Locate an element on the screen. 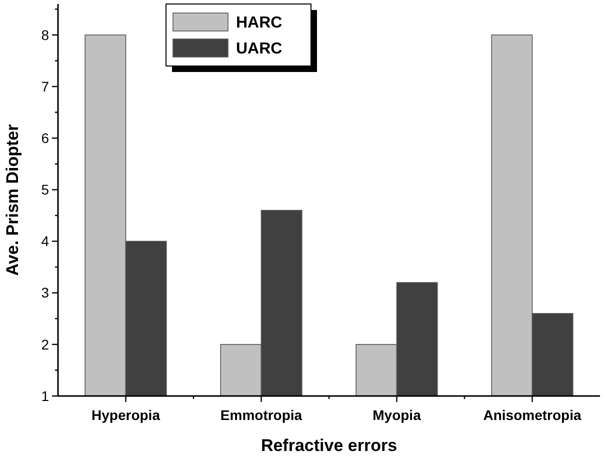  y-tick-label: 3 is located at coordinates (45, 292).